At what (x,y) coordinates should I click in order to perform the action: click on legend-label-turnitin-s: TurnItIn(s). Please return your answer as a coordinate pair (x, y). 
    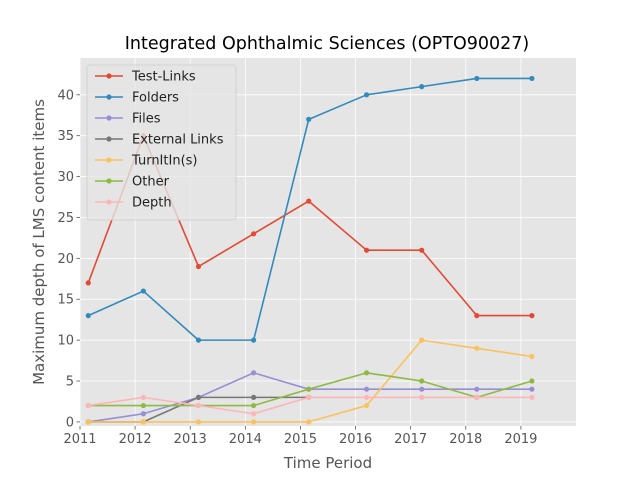
    Looking at the image, I should click on (164, 161).